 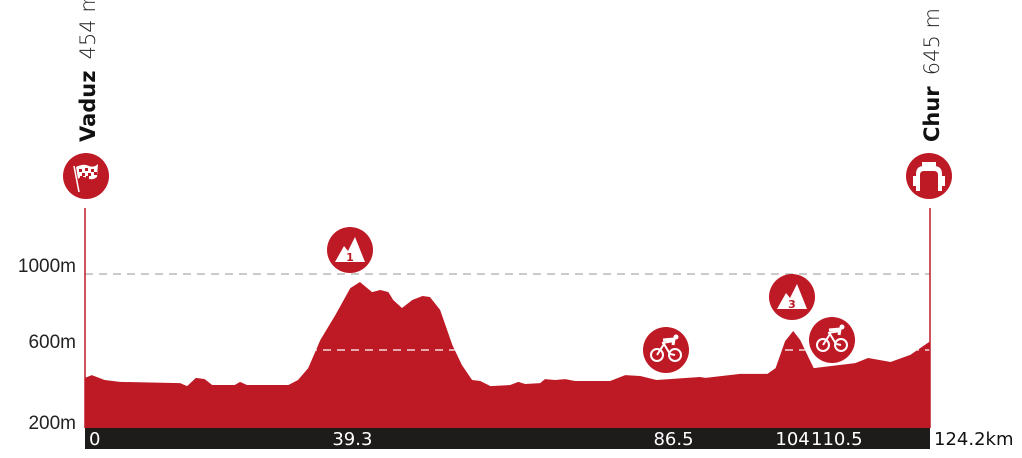 I want to click on y-axis-labels: 200m 600m 1000m, so click(x=47, y=345).